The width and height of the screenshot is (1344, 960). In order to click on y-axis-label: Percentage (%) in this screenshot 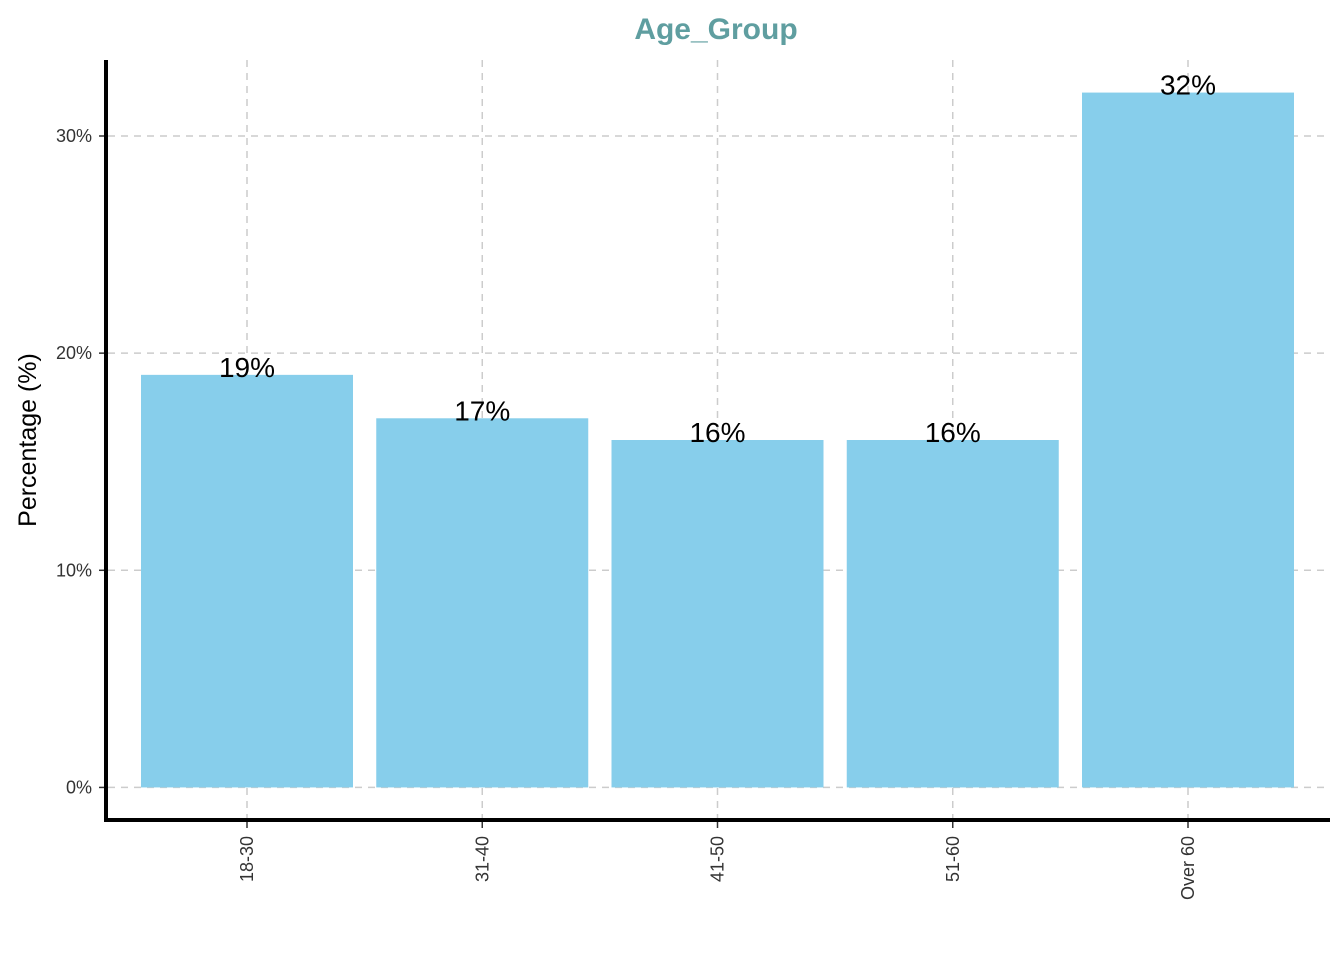, I will do `click(28, 440)`.